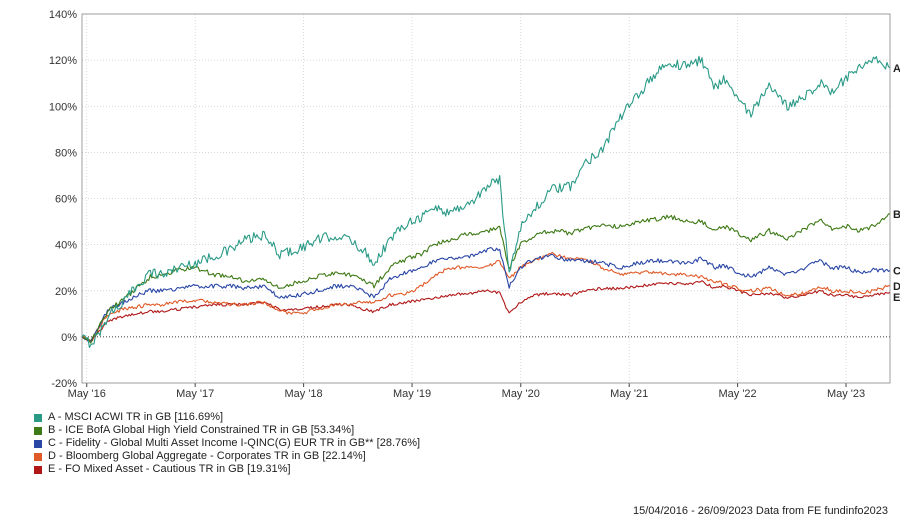 The height and width of the screenshot is (518, 900). What do you see at coordinates (521, 394) in the screenshot?
I see `x-tick-label: May '20` at bounding box center [521, 394].